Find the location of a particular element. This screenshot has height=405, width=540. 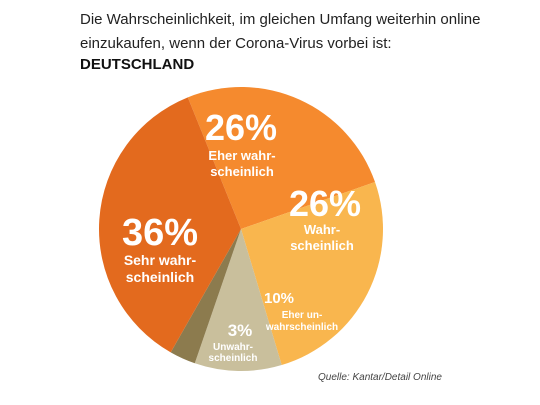

chart-subtitle: DEUTSCHLAND is located at coordinates (137, 64).